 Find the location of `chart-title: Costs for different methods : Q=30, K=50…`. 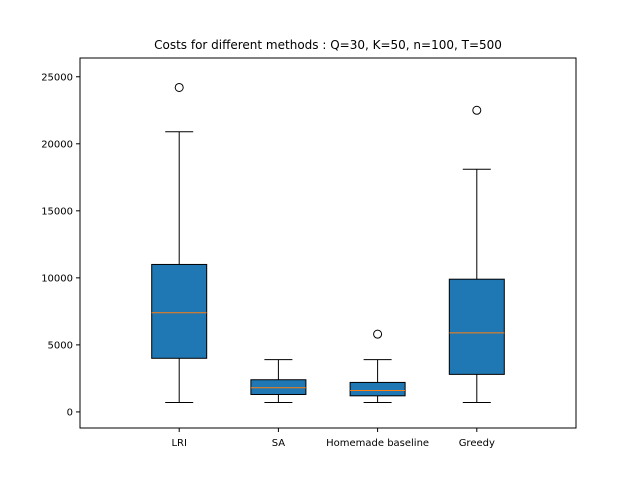

chart-title: Costs for different methods : Q=30, K=50… is located at coordinates (328, 45).